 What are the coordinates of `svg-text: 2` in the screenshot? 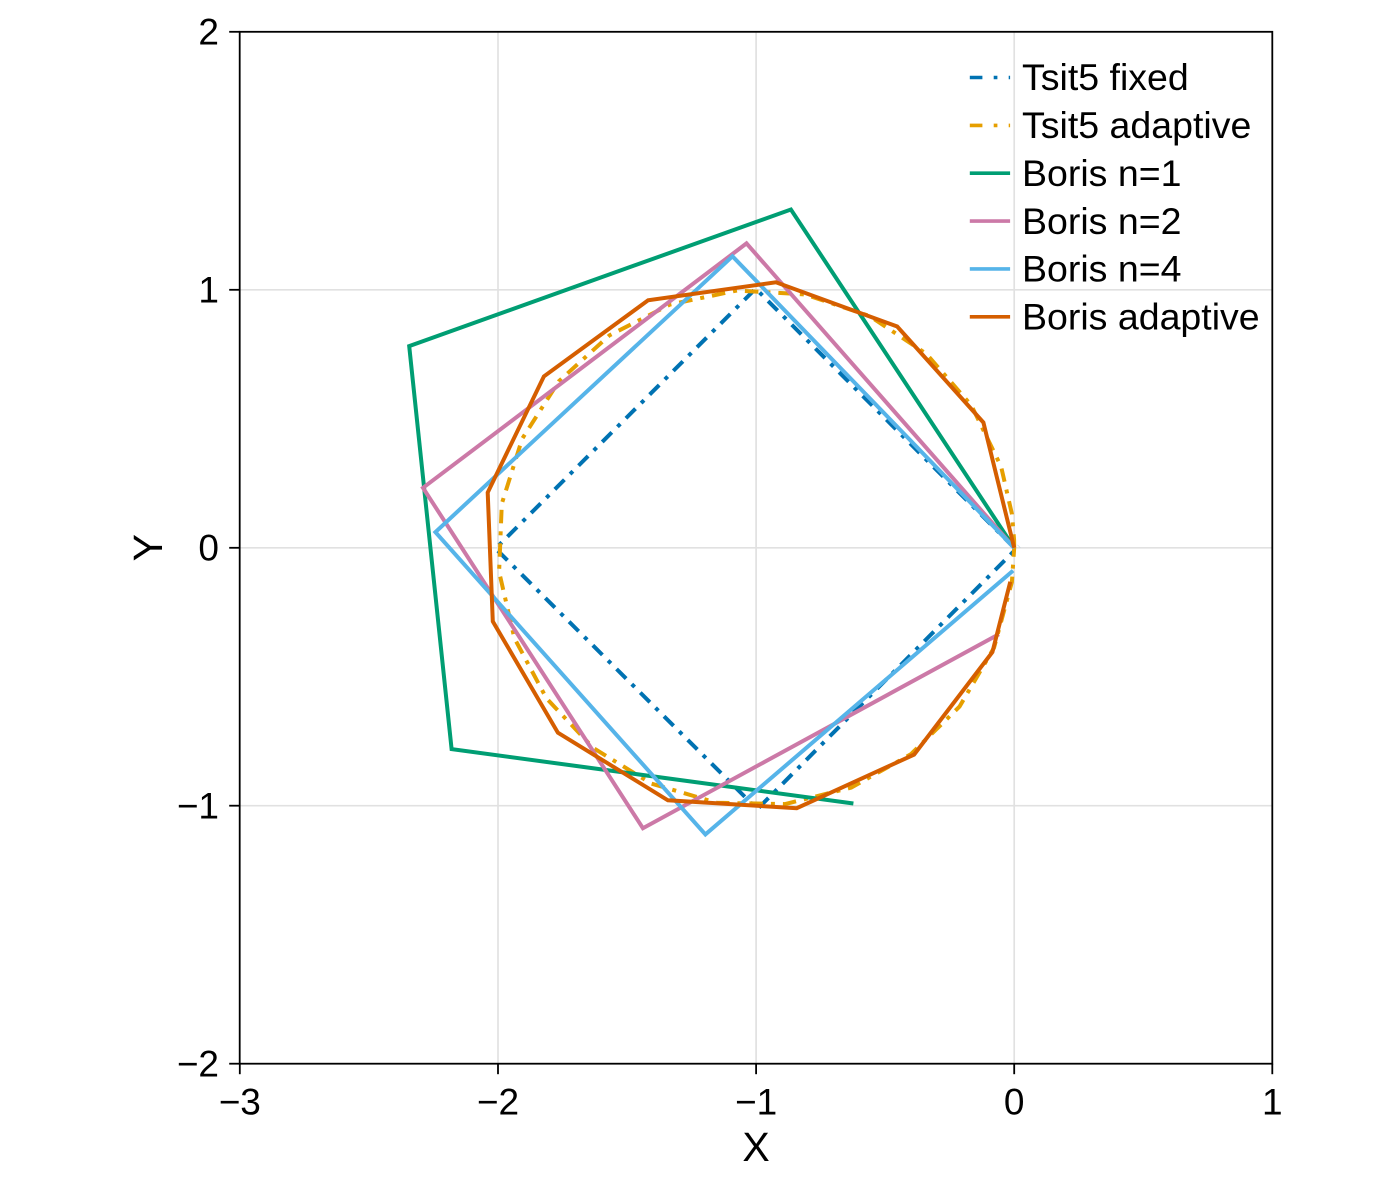 It's located at (208, 32).